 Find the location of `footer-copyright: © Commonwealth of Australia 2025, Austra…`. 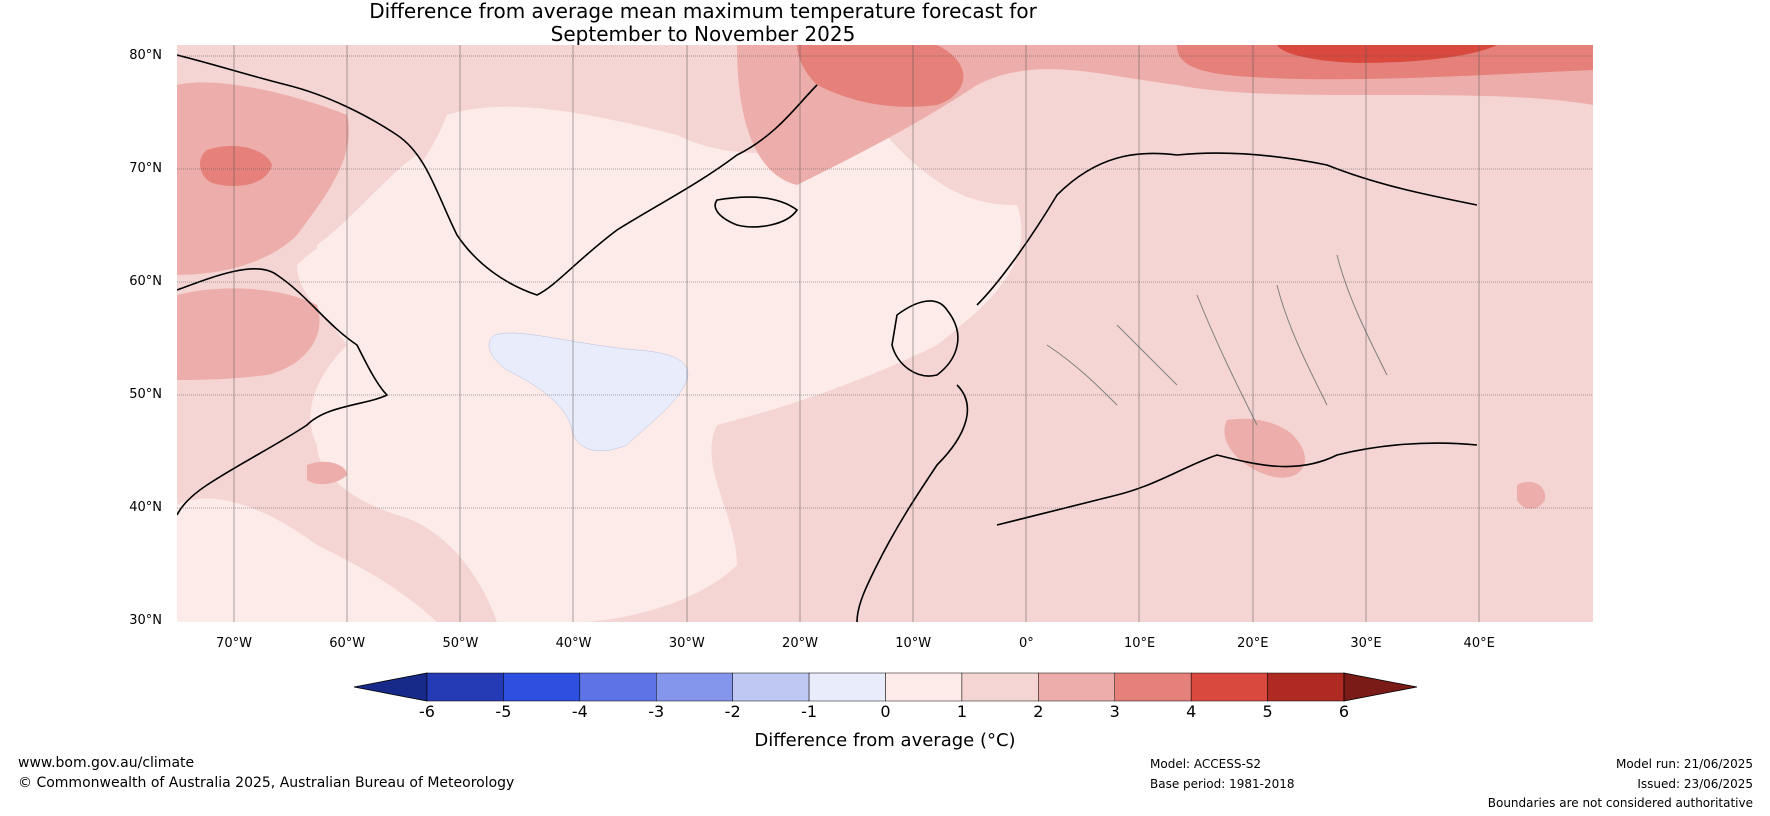

footer-copyright: © Commonwealth of Australia 2025, Austra… is located at coordinates (266, 783).